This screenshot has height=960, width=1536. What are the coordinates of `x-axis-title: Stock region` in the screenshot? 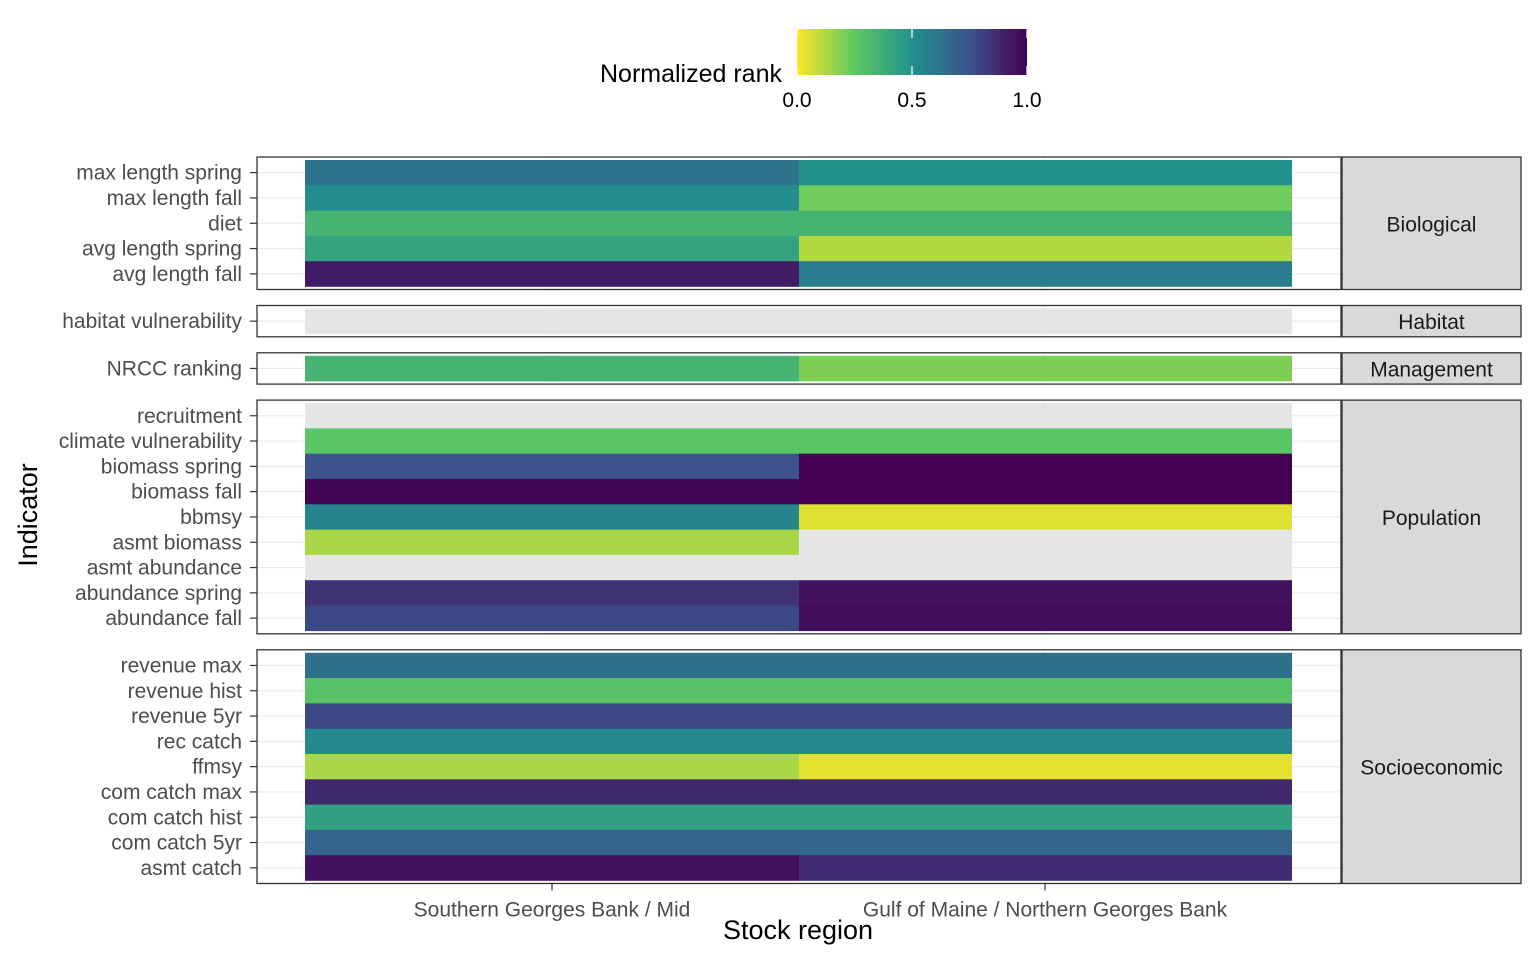 It's located at (798, 930).